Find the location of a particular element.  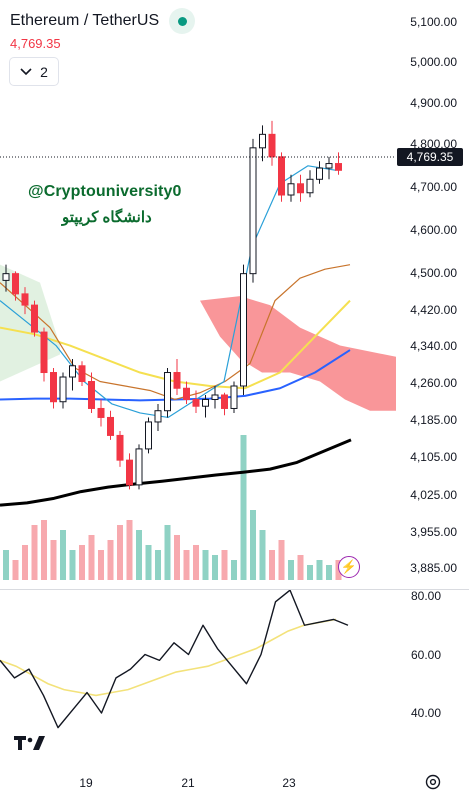

price-axis-label: 4,105.00 is located at coordinates (433, 457).